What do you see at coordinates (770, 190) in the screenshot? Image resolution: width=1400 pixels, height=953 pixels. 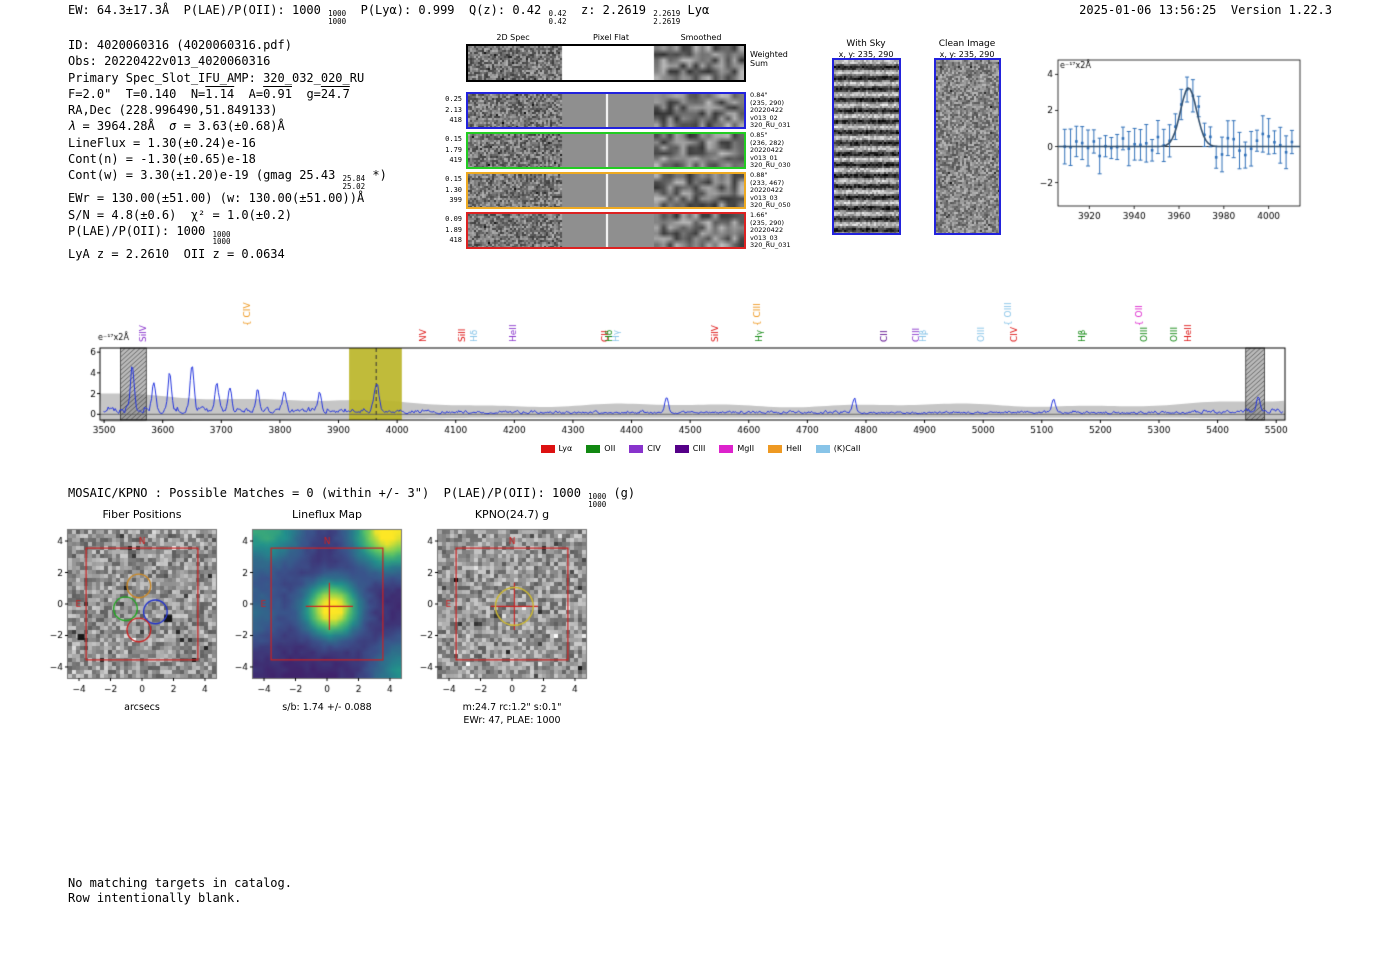 I see `spec2d-row-right-meta: 0.88" (233, 467) 20220422 v013_03 320_RU_050` at bounding box center [770, 190].